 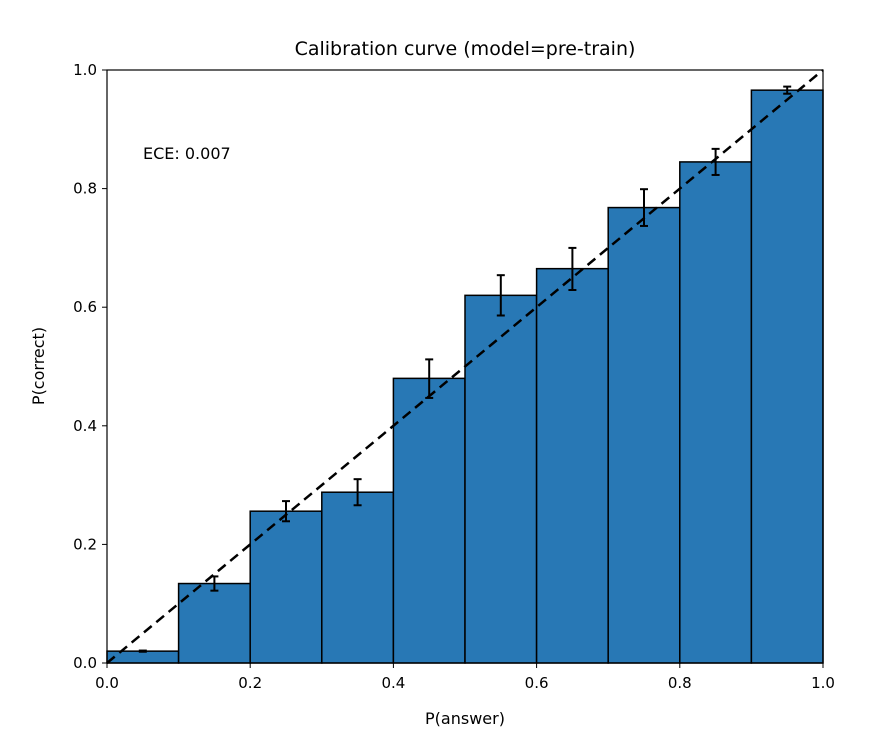 What do you see at coordinates (465, 49) in the screenshot?
I see `chart-title: Calibration curve (model=pre-train)` at bounding box center [465, 49].